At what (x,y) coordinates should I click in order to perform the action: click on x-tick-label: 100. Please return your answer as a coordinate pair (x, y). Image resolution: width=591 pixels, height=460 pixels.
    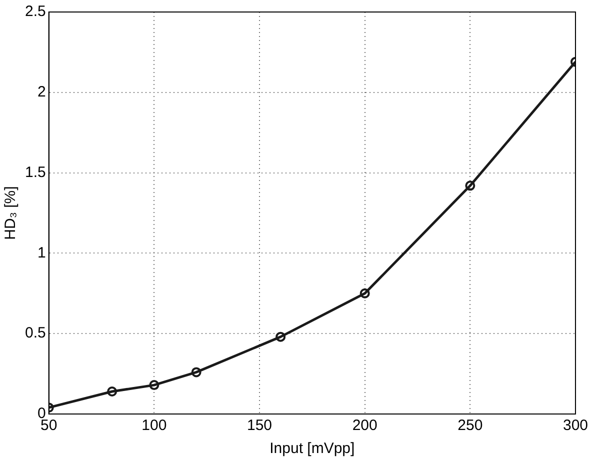
    Looking at the image, I should click on (154, 425).